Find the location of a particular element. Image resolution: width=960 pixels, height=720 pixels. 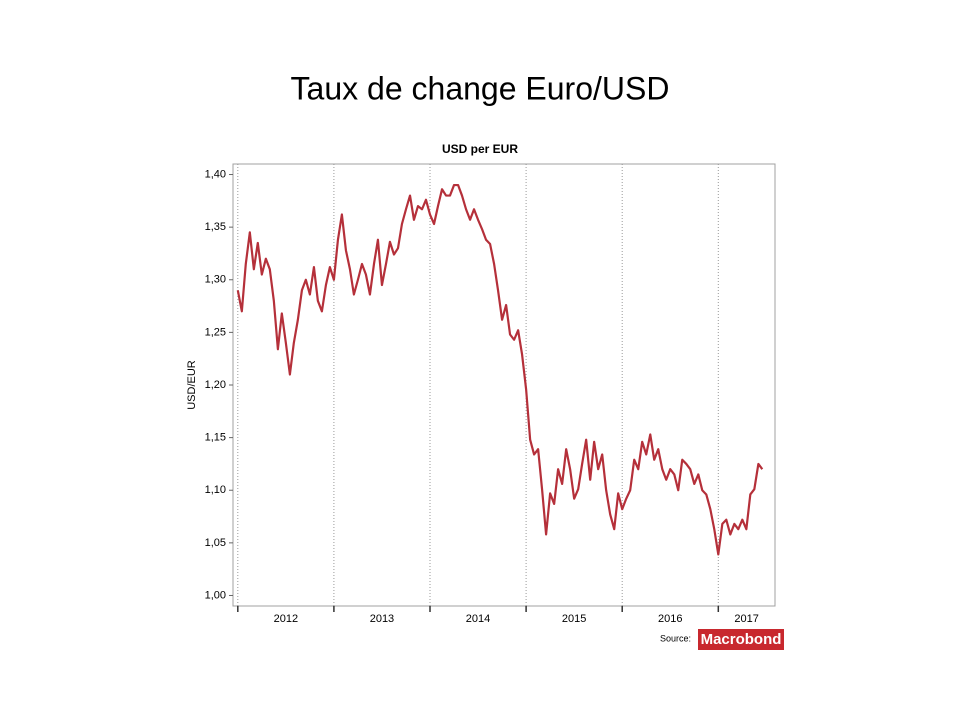

x-tick-label: 2016 is located at coordinates (670, 619).